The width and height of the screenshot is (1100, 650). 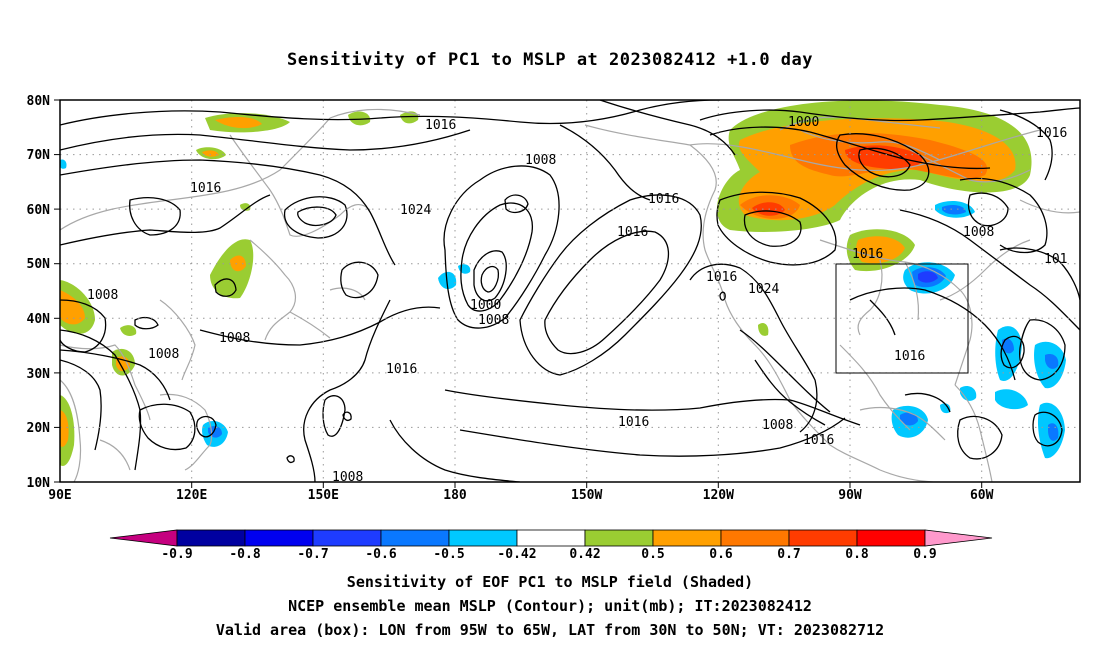 I want to click on colorbar-tick-label: -0.8, so click(x=244, y=554).